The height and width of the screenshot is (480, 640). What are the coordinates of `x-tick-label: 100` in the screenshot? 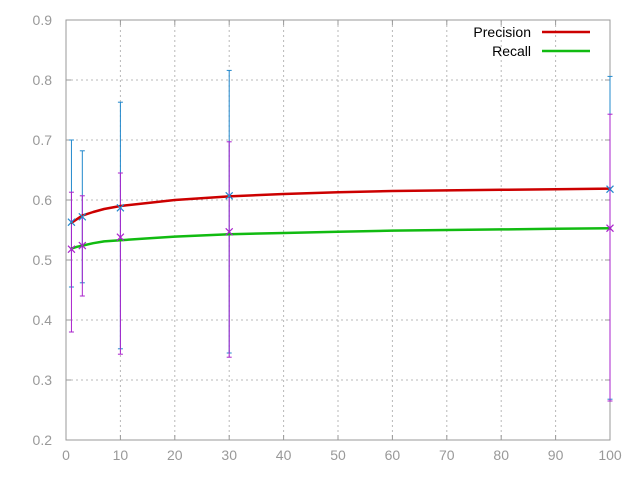 It's located at (610, 455).